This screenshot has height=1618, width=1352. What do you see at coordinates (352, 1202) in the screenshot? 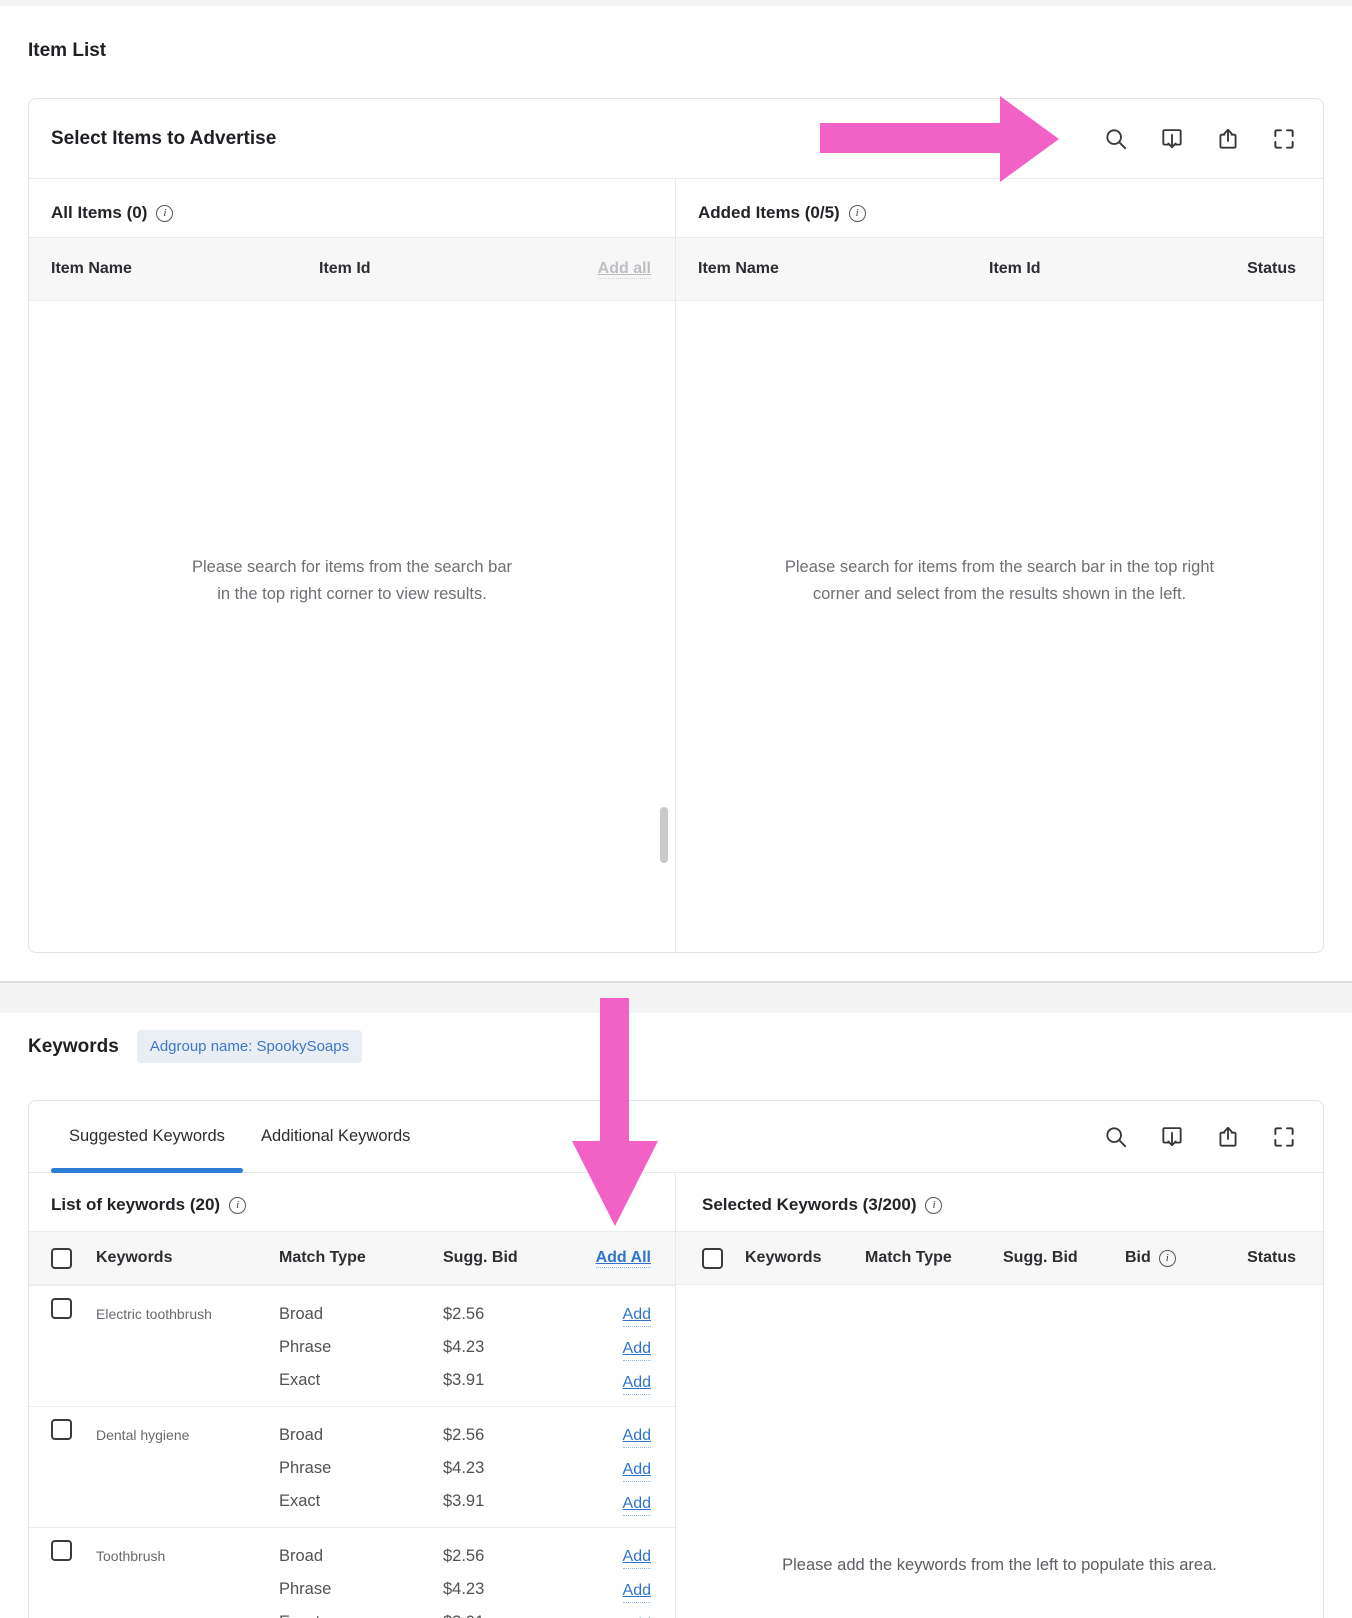
I see `list-of-keywords-heading-row: List of keywords (20) i` at bounding box center [352, 1202].